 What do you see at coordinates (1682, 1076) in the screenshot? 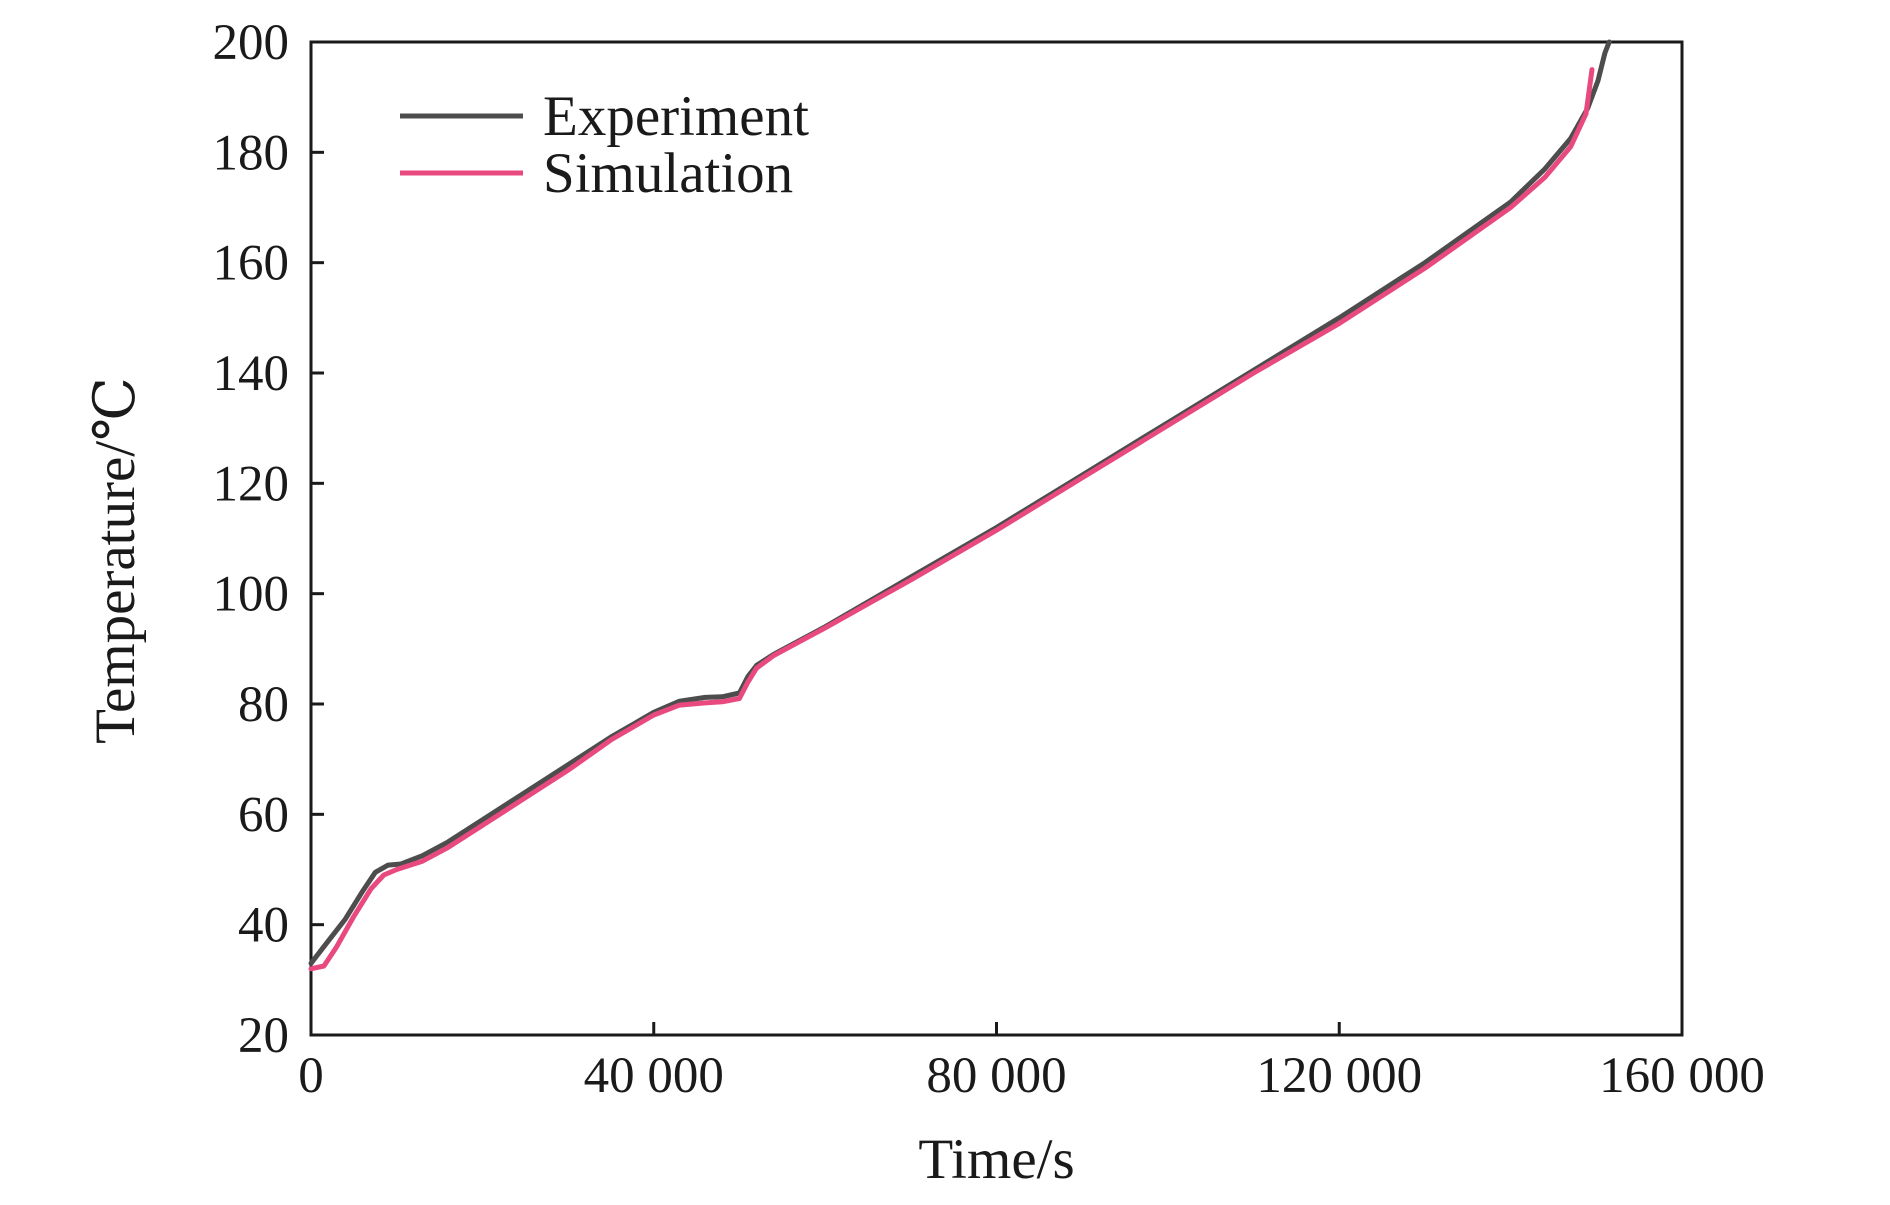
I see `x-tick-label: 160 000` at bounding box center [1682, 1076].